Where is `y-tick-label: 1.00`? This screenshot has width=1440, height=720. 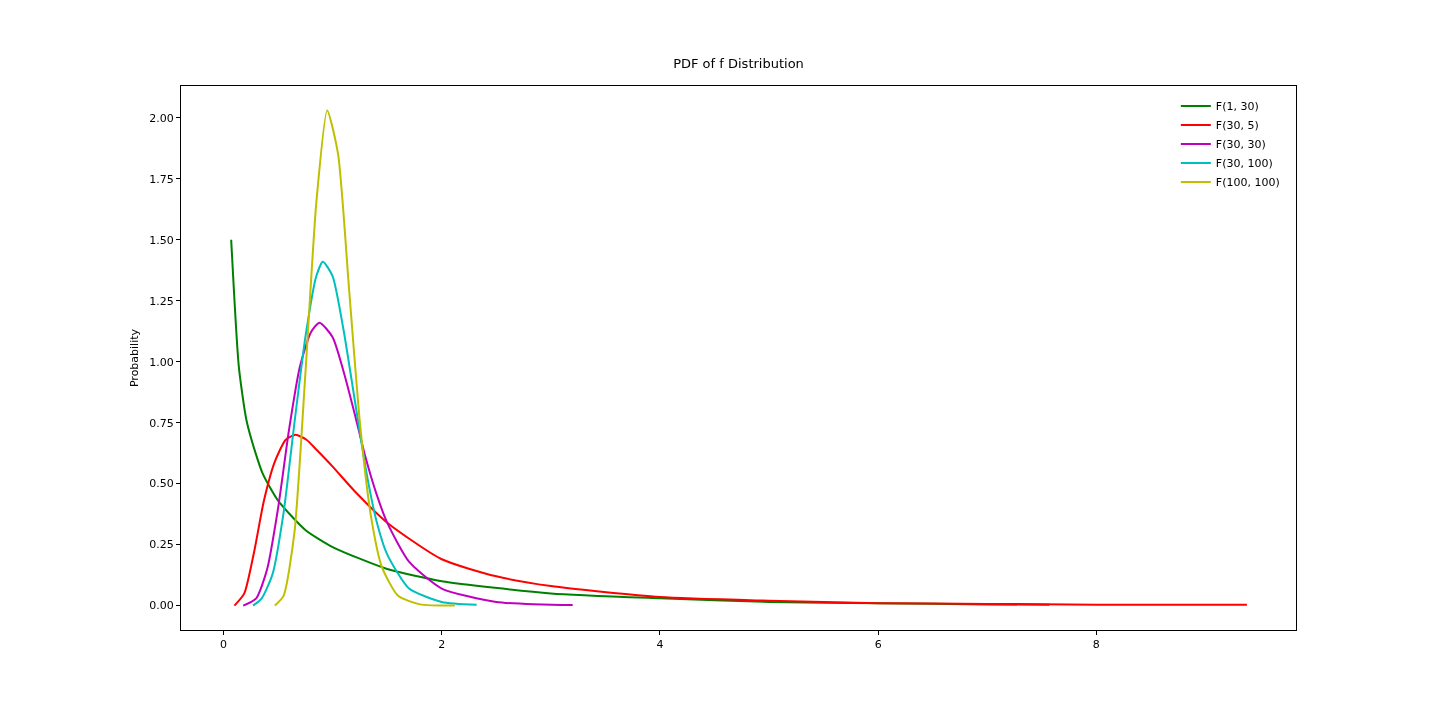 y-tick-label: 1.00 is located at coordinates (161, 362).